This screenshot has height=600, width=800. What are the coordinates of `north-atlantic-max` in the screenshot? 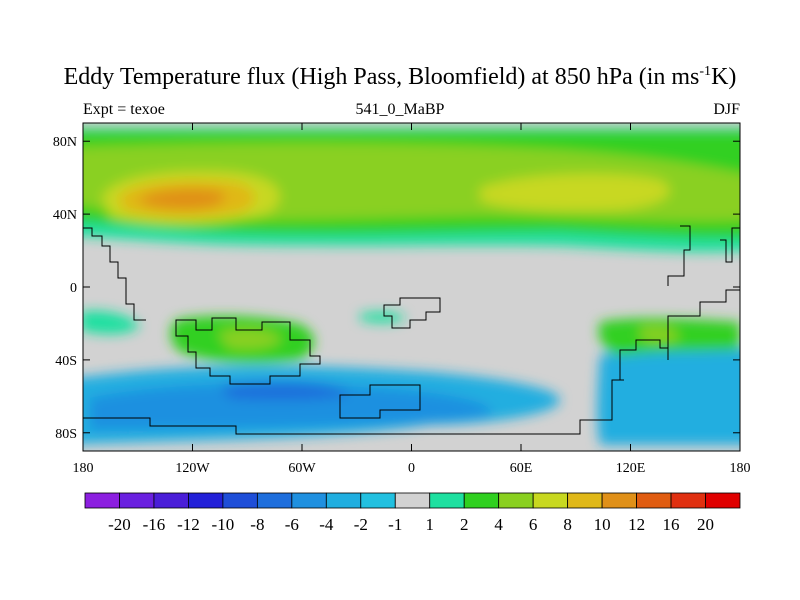 It's located at (575, 192).